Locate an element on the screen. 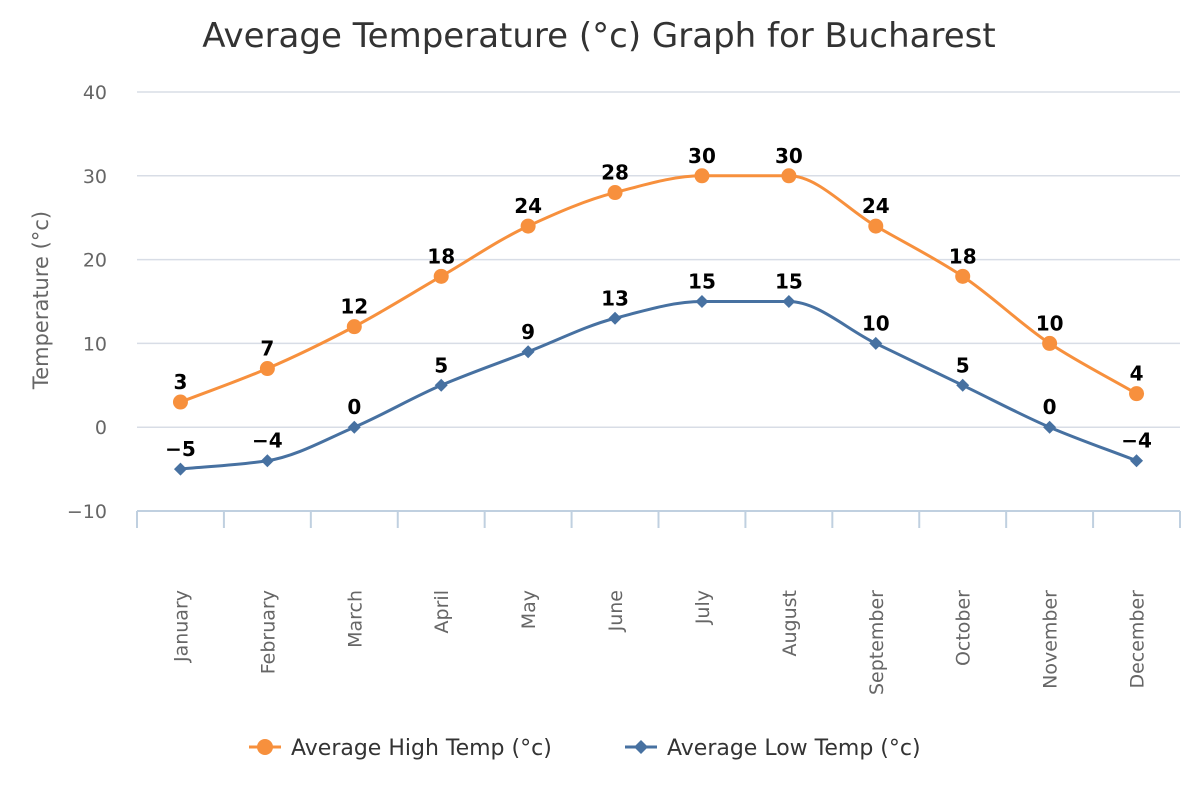  legend-item-high: Average High Temp (°c) is located at coordinates (400, 748).